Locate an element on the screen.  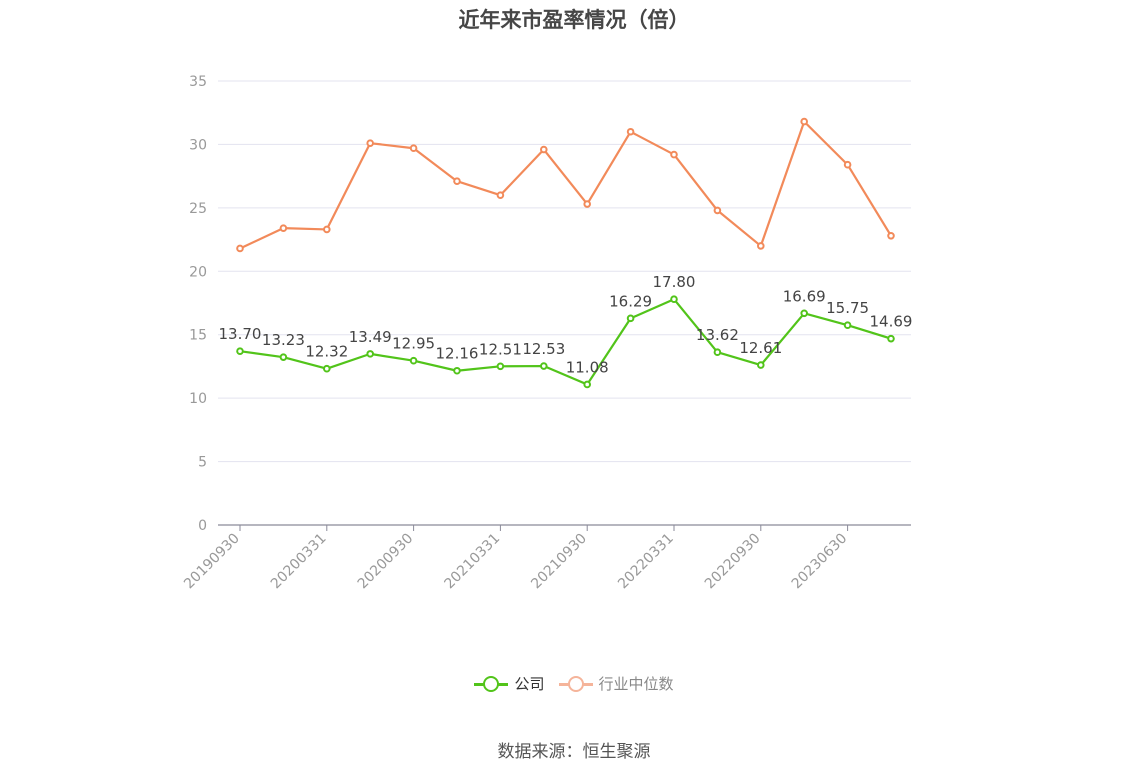
legend-company-label: 公司 is located at coordinates (529, 684).